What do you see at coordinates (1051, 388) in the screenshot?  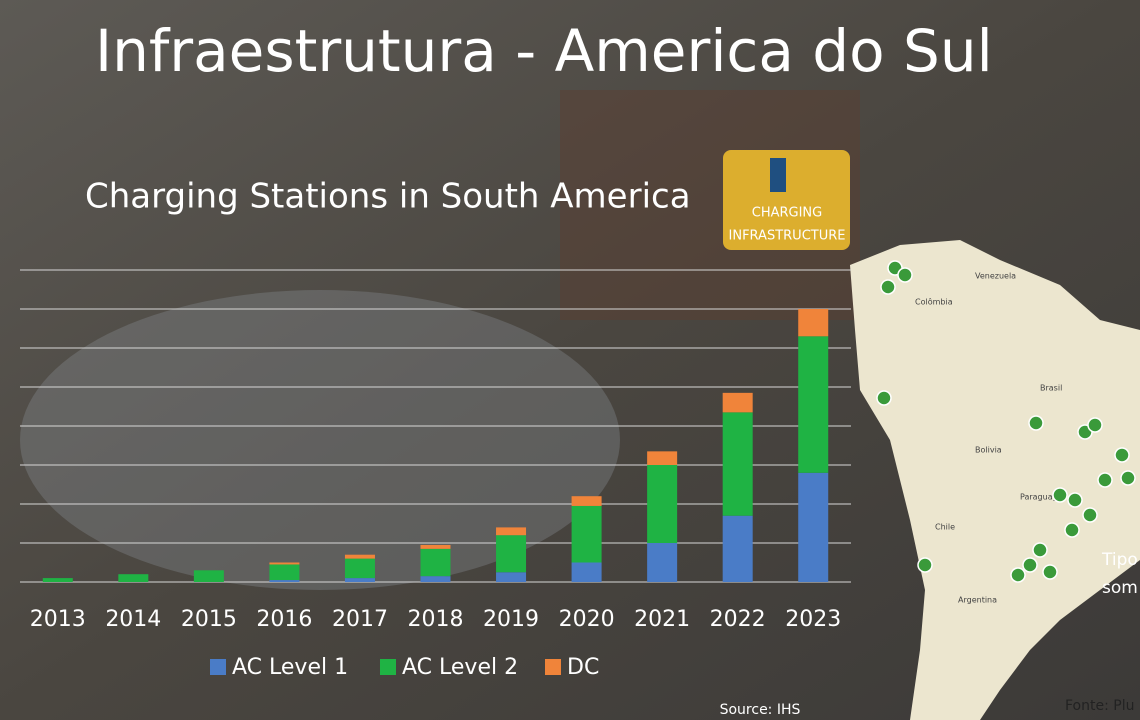 I see `map-label: Brasil` at bounding box center [1051, 388].